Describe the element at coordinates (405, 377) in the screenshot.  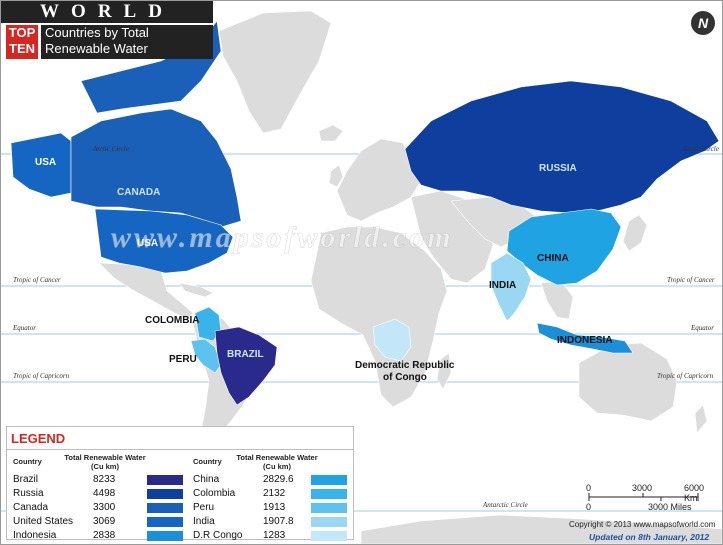
I see `drc-label-line2: of Congo` at that location.